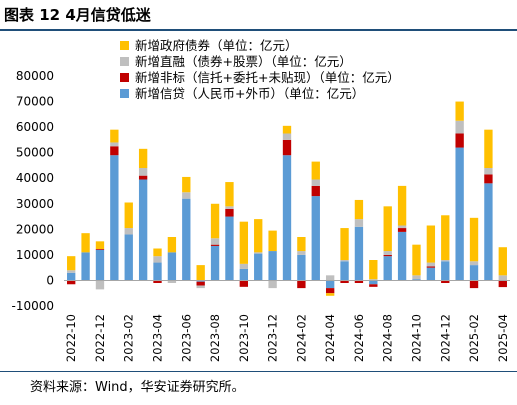  I want to click on x-tick-label: 2023-04, so click(158, 338).